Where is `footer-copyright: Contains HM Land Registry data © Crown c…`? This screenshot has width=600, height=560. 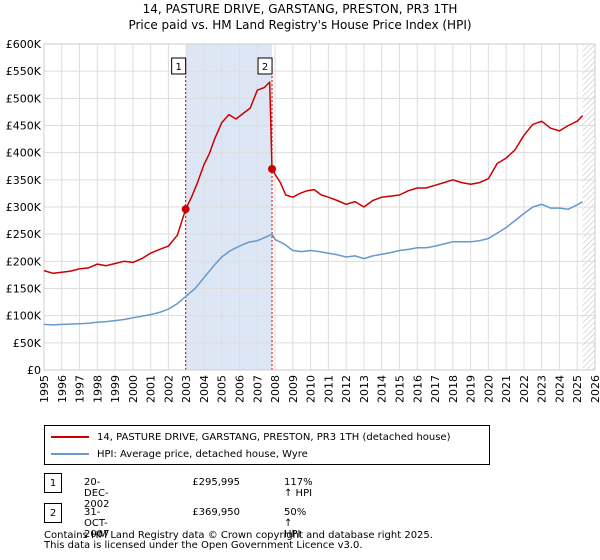
footer-copyright: Contains HM Land Registry data © Crown c… is located at coordinates (238, 535).